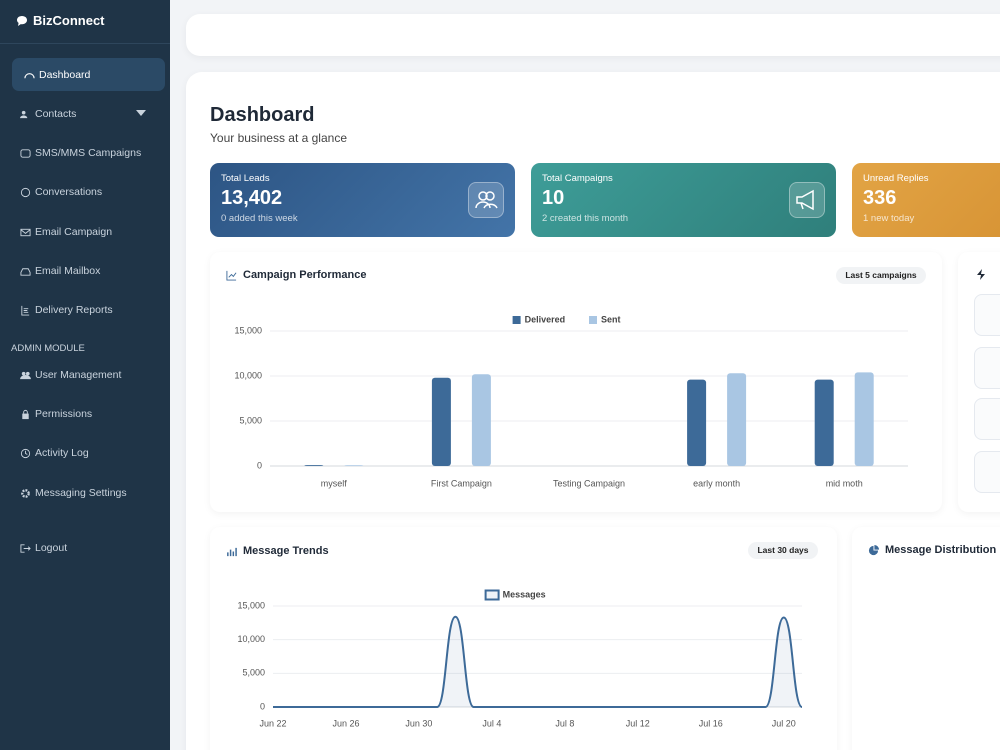  What do you see at coordinates (889, 218) in the screenshot?
I see `stat-note: 1 new today` at bounding box center [889, 218].